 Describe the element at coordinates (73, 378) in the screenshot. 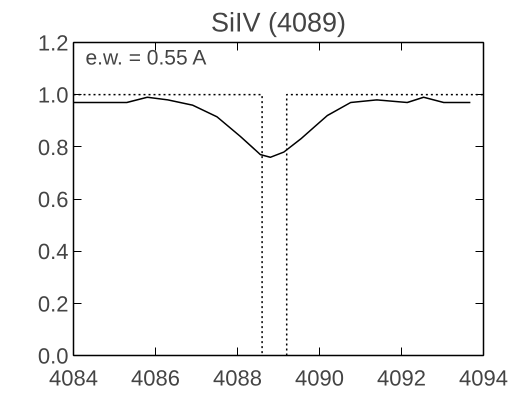

I see `x-tick-label: 4084` at that location.